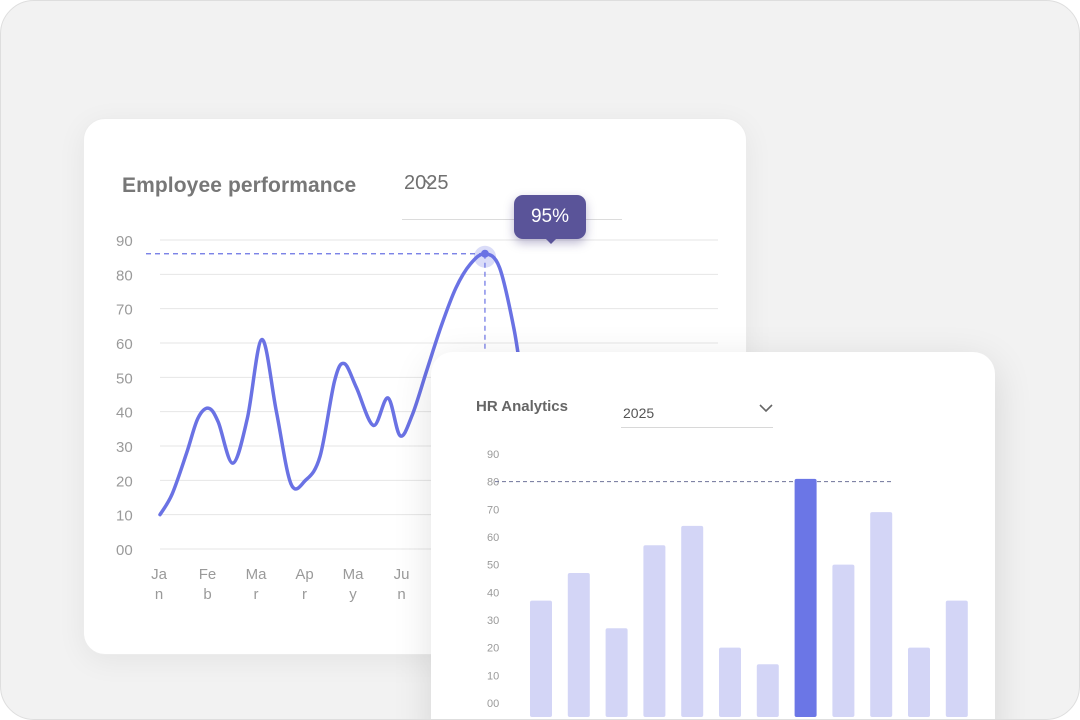 The width and height of the screenshot is (1080, 720). Describe the element at coordinates (522, 406) in the screenshot. I see `hr-title: HR Analytics` at that location.